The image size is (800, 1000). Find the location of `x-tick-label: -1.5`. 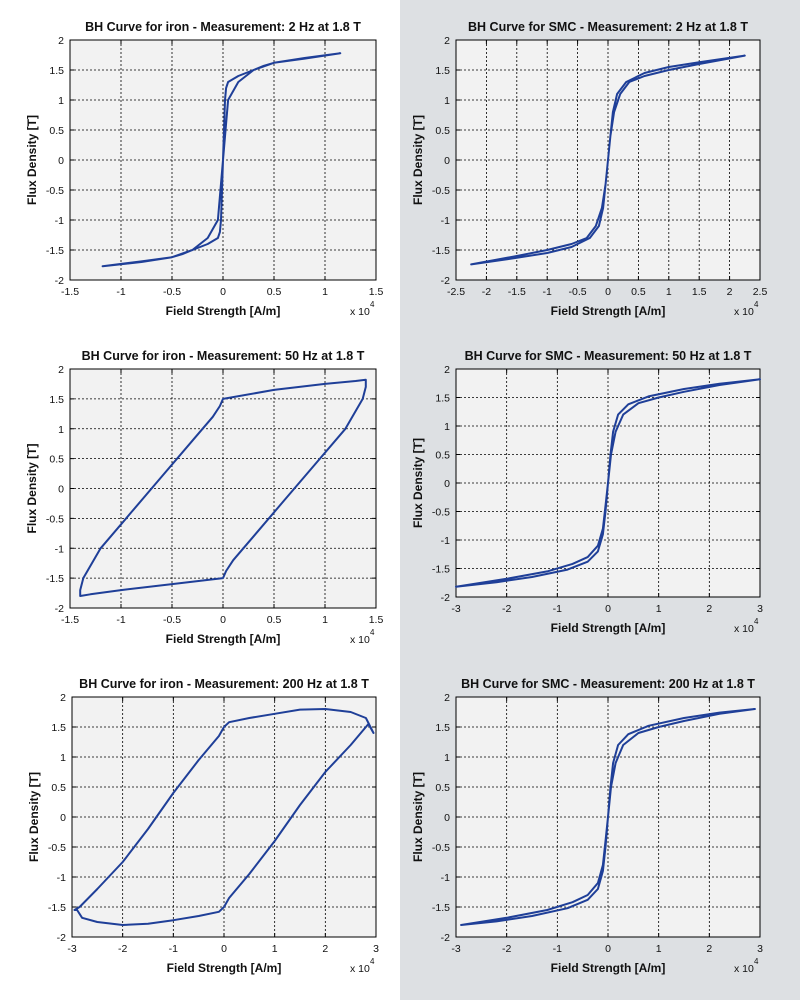

x-tick-label: -1.5 is located at coordinates (517, 292).